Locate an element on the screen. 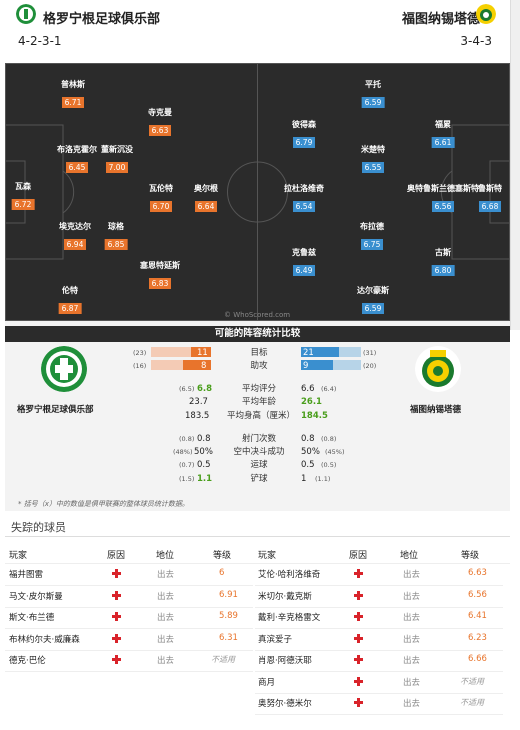 The height and width of the screenshot is (730, 520). missing-player-name: 马文·皮尔斯曼 is located at coordinates (36, 596).